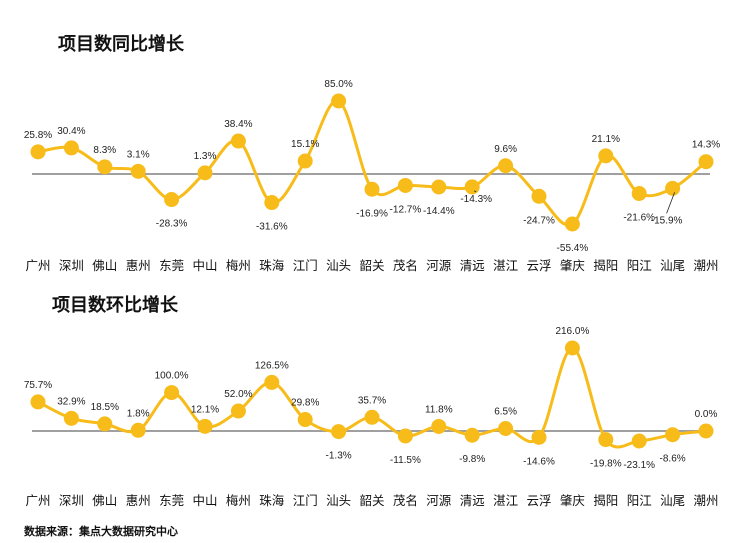 Image resolution: width=736 pixels, height=543 pixels. What do you see at coordinates (667, 220) in the screenshot?
I see `data-label: -15.9%` at bounding box center [667, 220].